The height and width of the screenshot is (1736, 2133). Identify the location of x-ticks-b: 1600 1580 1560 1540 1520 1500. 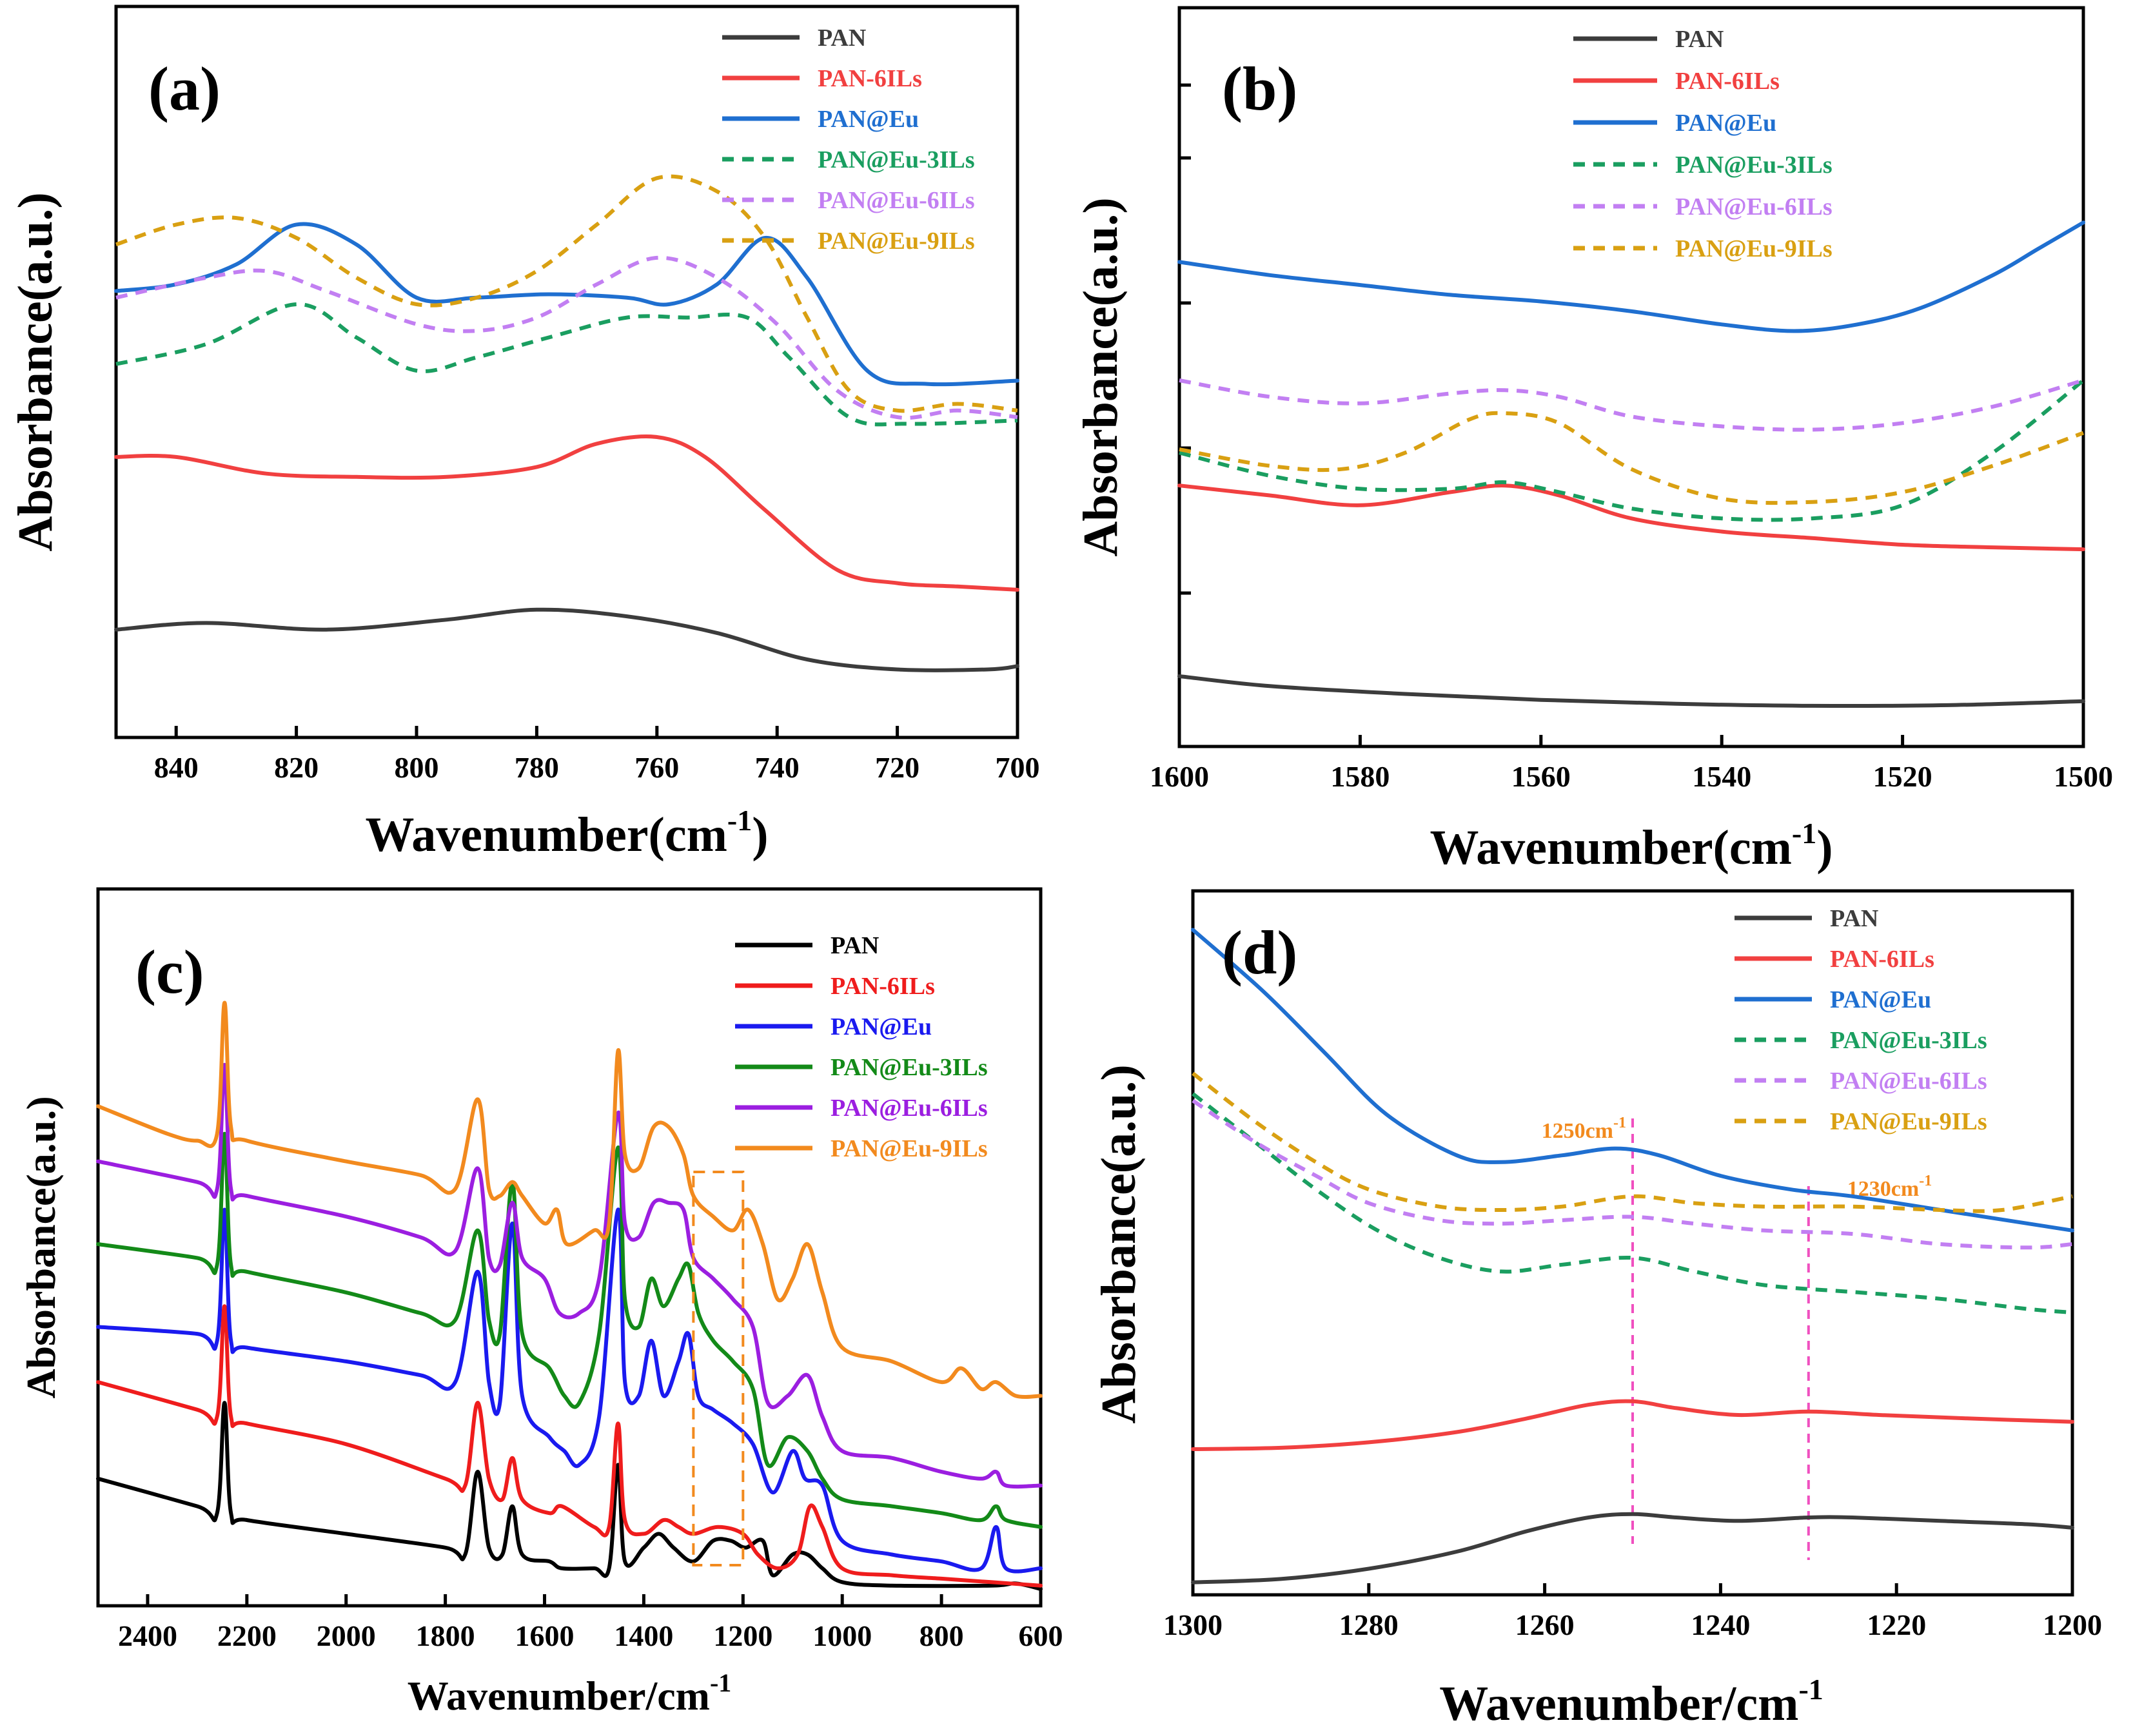
(1632, 764).